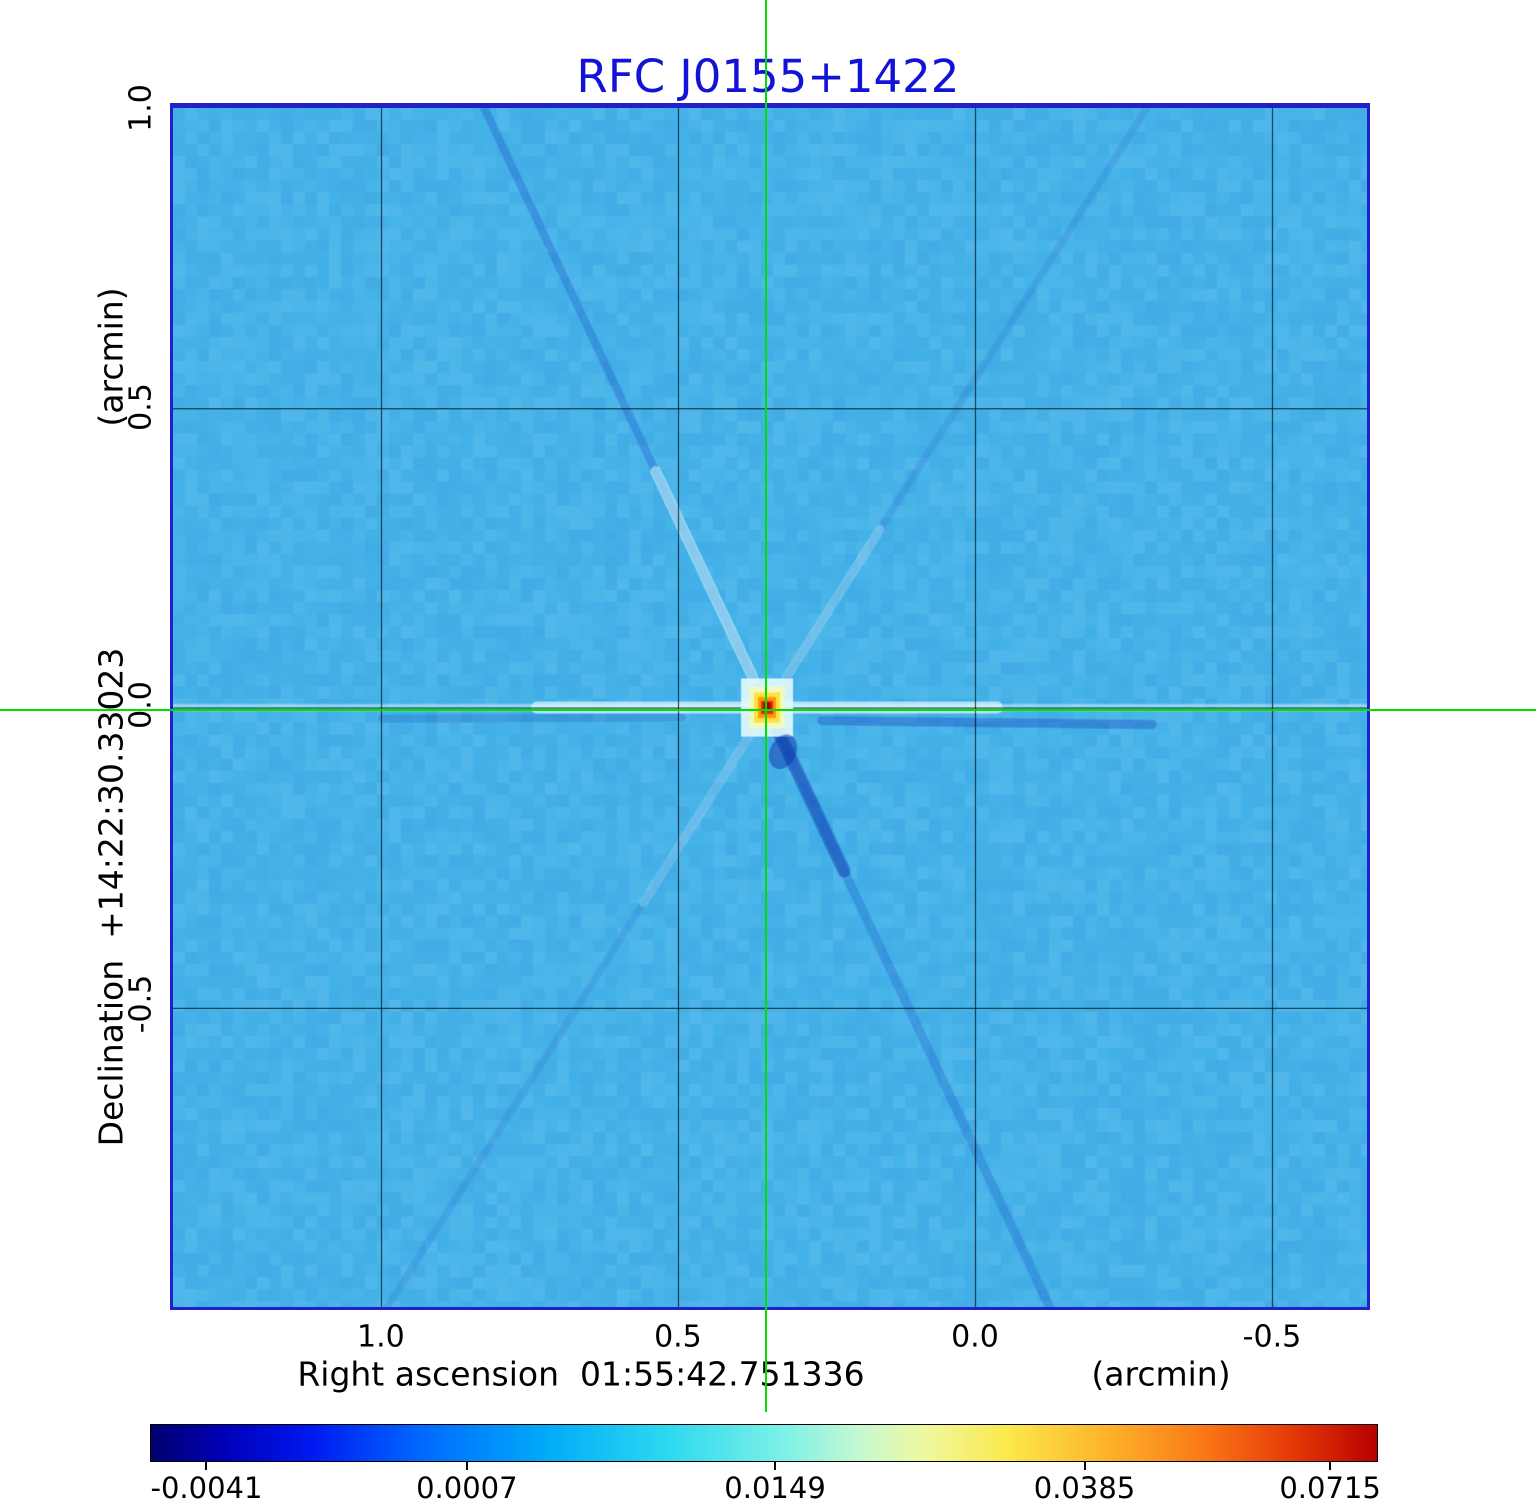 Image resolution: width=1536 pixels, height=1511 pixels. I want to click on plot-title: RFC J0155+1422, so click(768, 76).